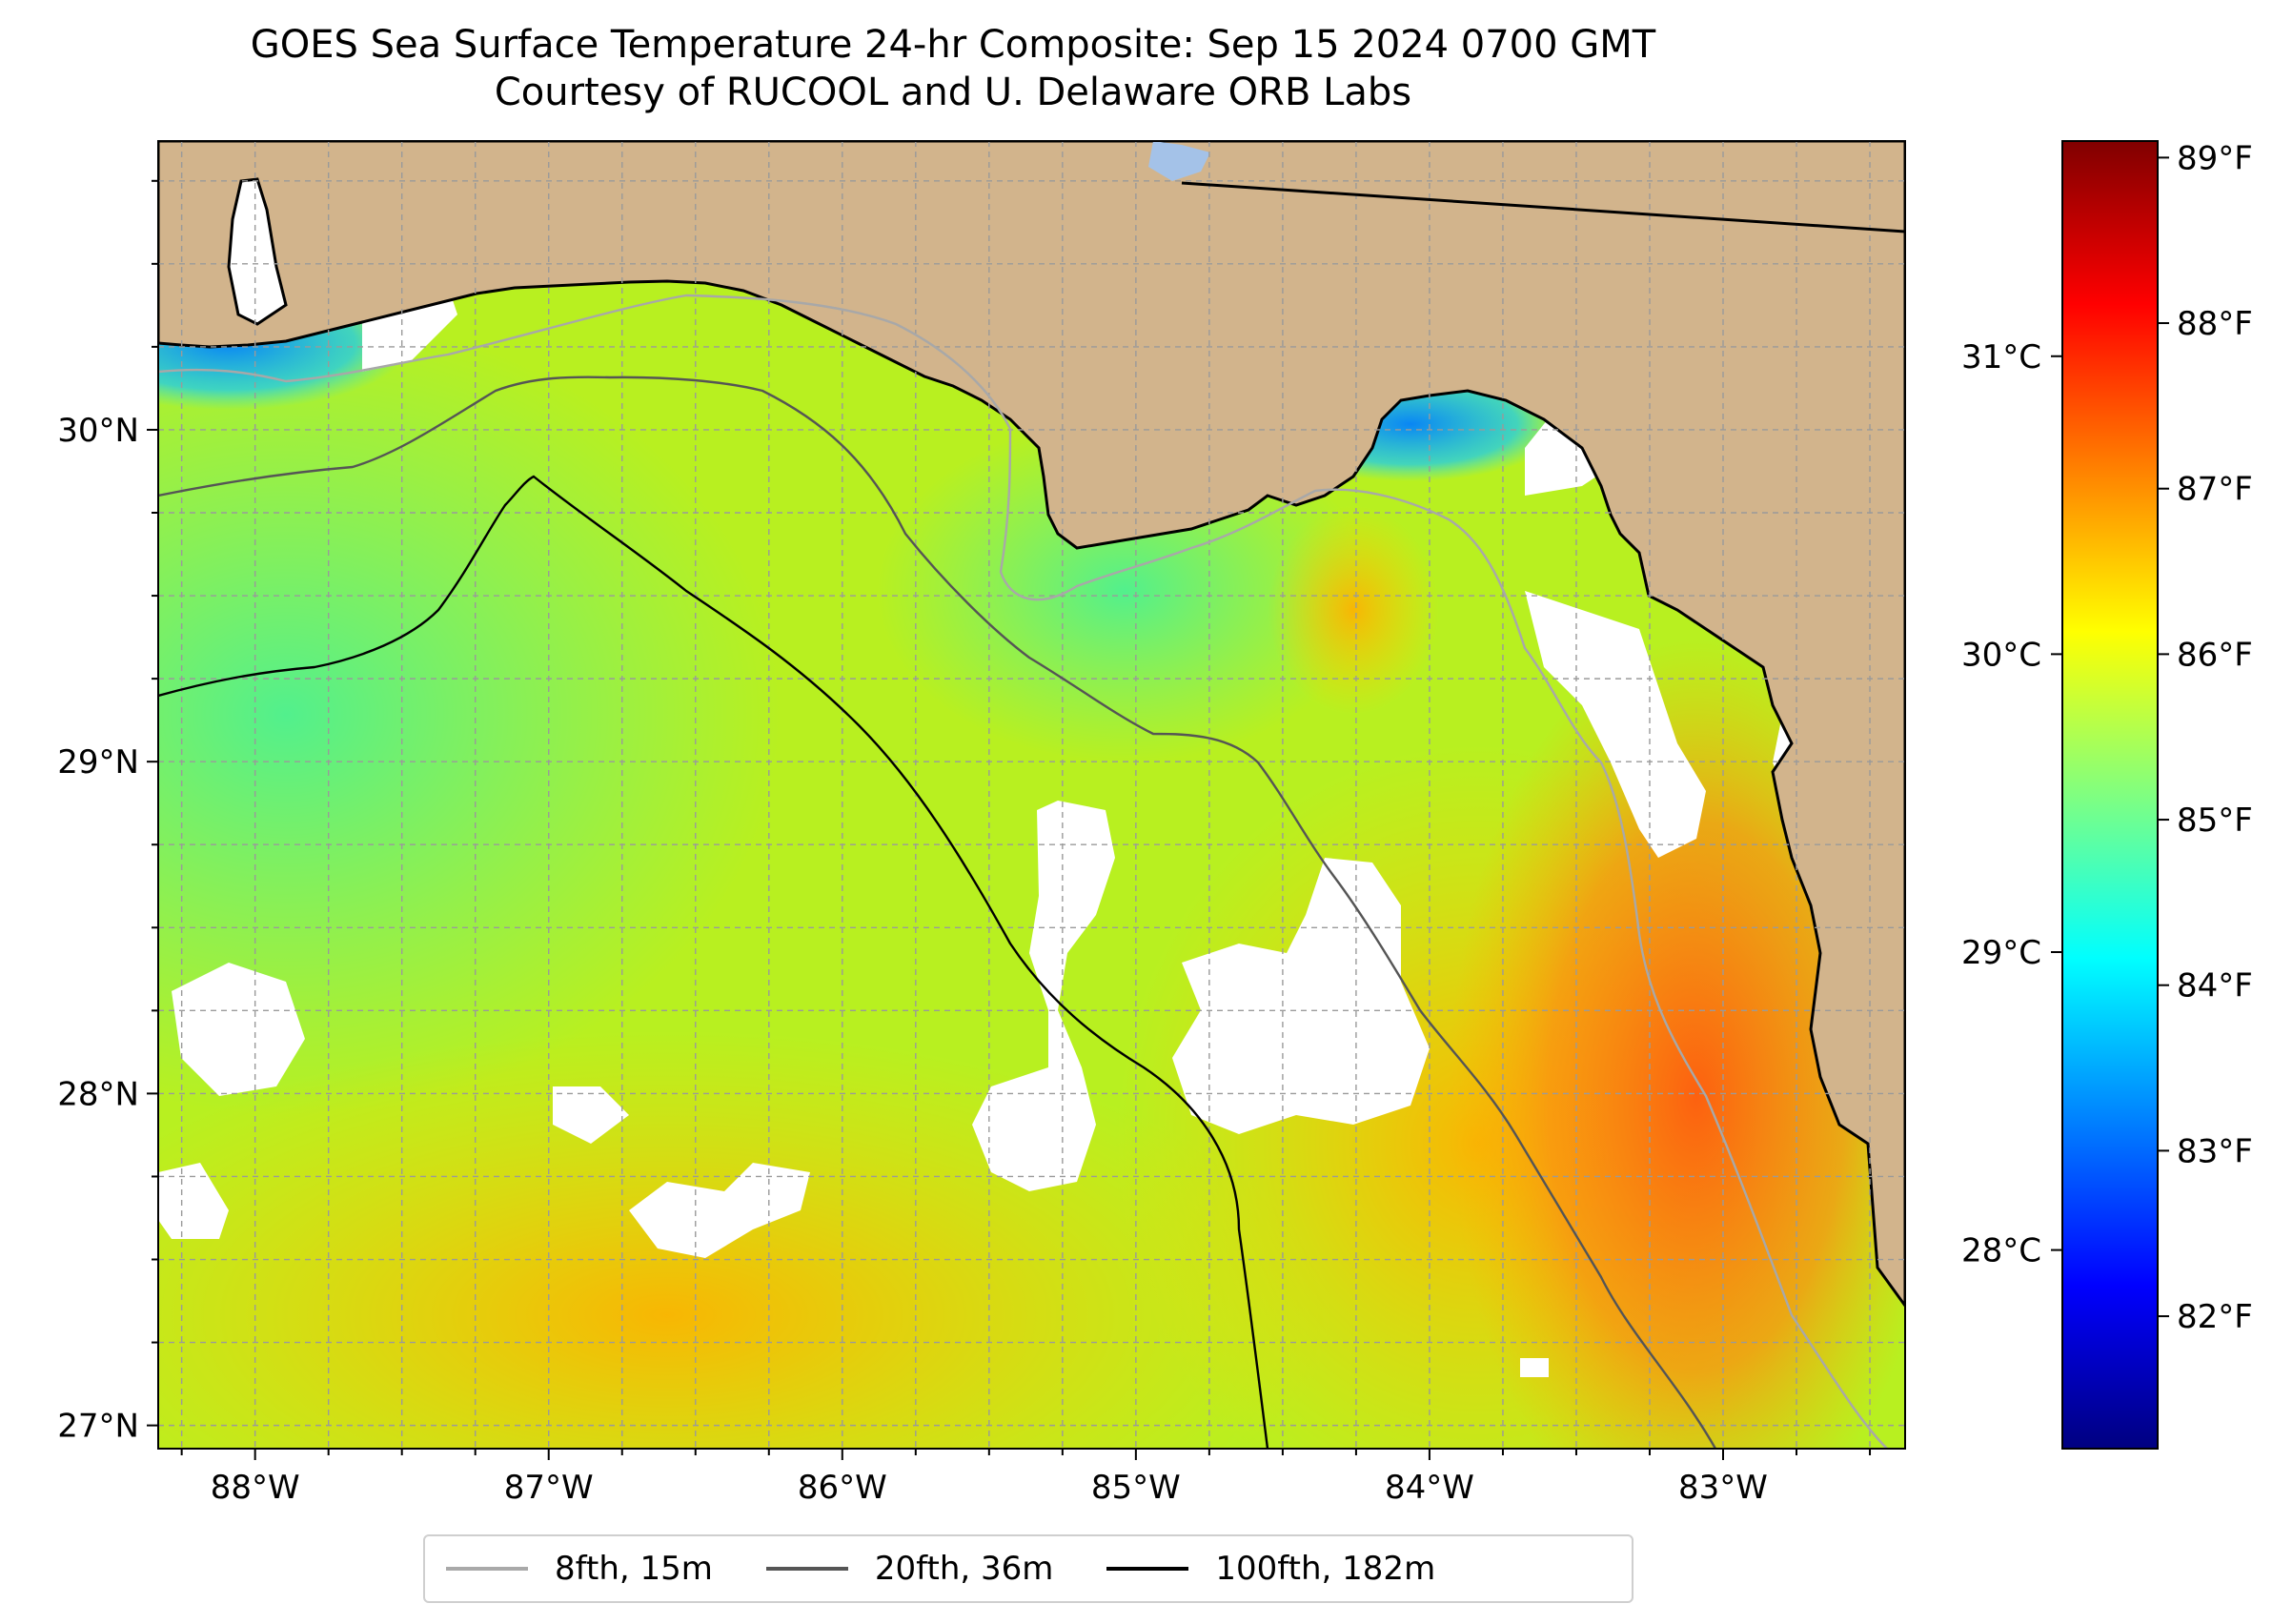  What do you see at coordinates (1325, 1569) in the screenshot?
I see `legend-label-100fth: 100fth, 182m` at bounding box center [1325, 1569].